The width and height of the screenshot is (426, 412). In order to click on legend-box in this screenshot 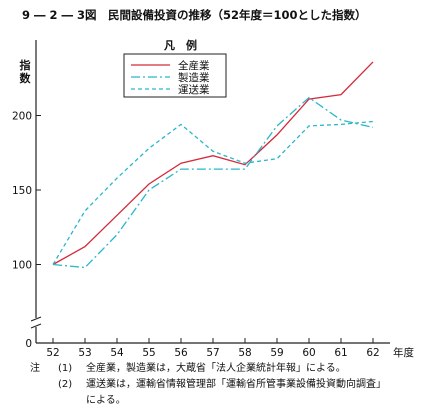, I will do `click(175, 75)`.